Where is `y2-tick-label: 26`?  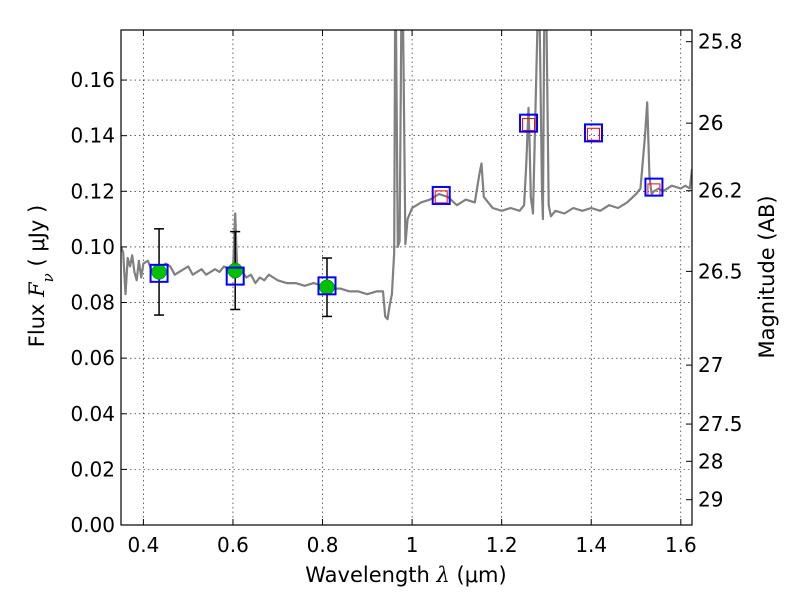
y2-tick-label: 26 is located at coordinates (710, 123).